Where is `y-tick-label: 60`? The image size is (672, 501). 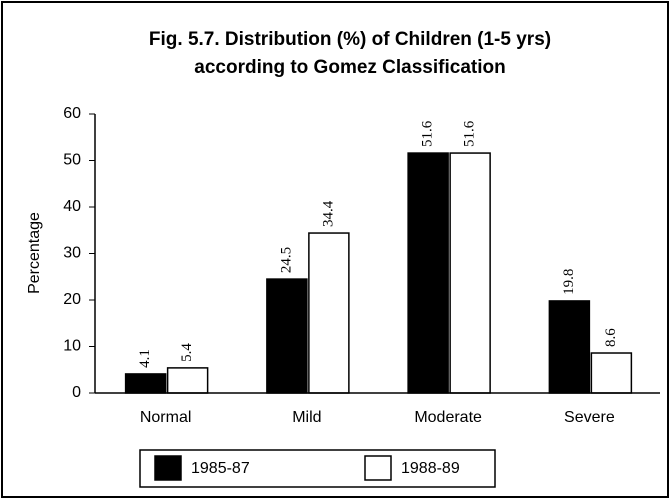 y-tick-label: 60 is located at coordinates (72, 113).